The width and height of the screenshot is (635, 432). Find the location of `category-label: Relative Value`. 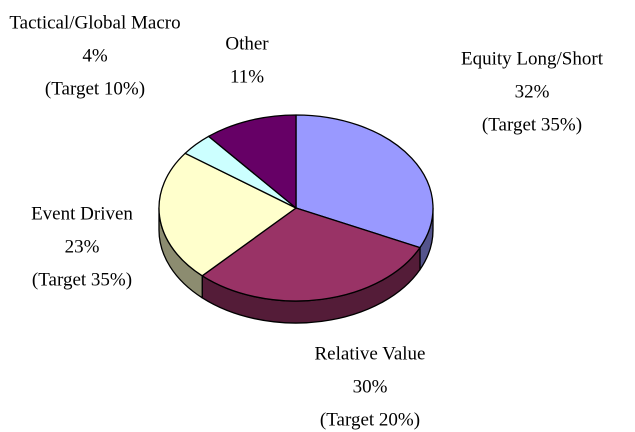

category-label: Relative Value is located at coordinates (370, 353).